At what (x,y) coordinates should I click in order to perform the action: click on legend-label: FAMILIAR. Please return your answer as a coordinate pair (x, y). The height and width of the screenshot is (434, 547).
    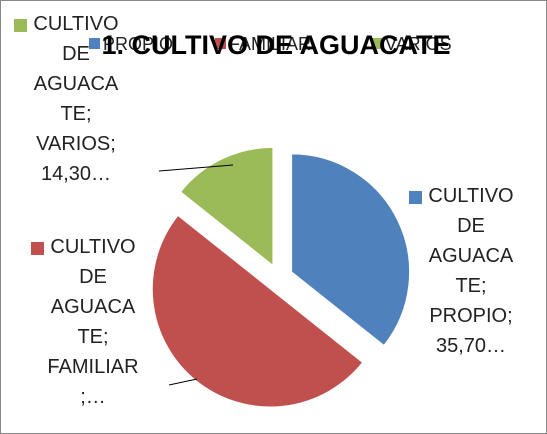
    Looking at the image, I should click on (270, 44).